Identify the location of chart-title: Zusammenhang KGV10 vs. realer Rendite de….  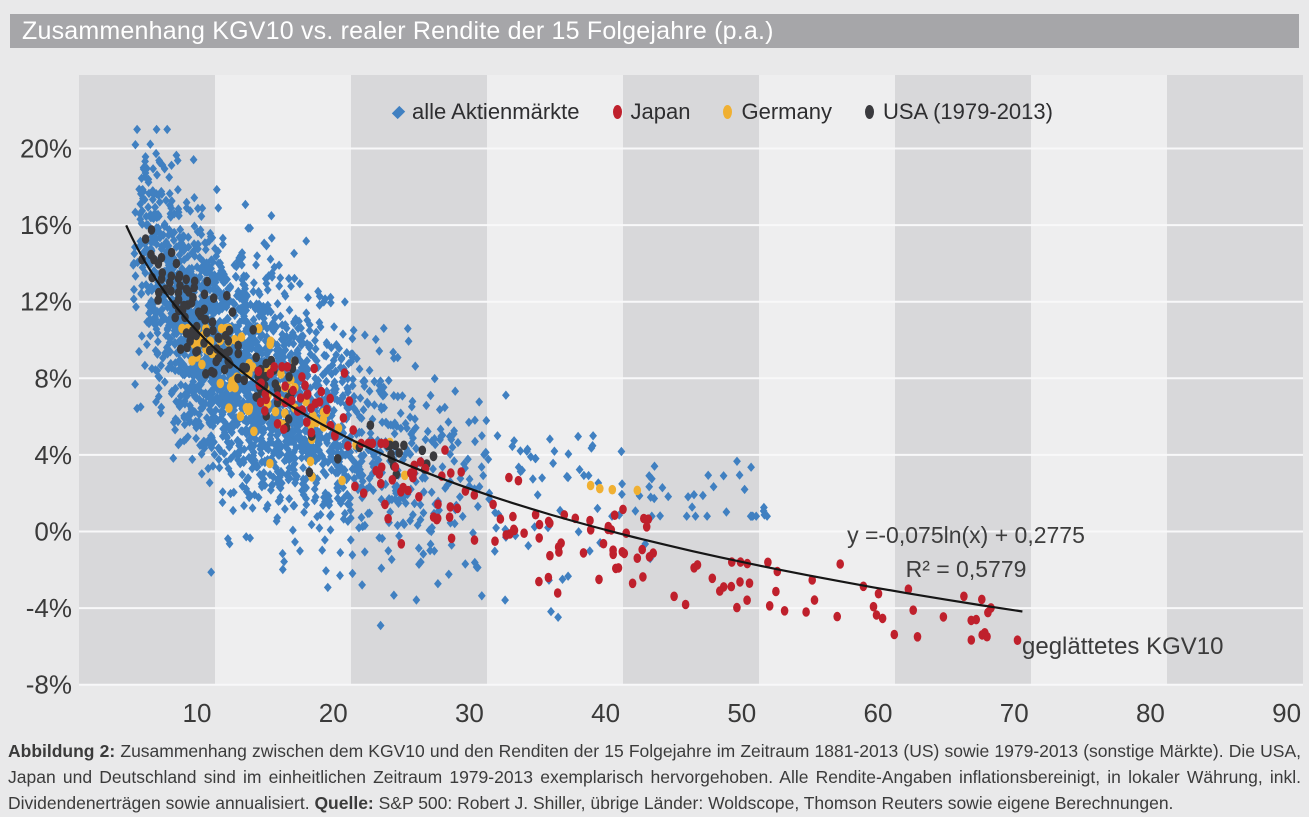
(398, 30).